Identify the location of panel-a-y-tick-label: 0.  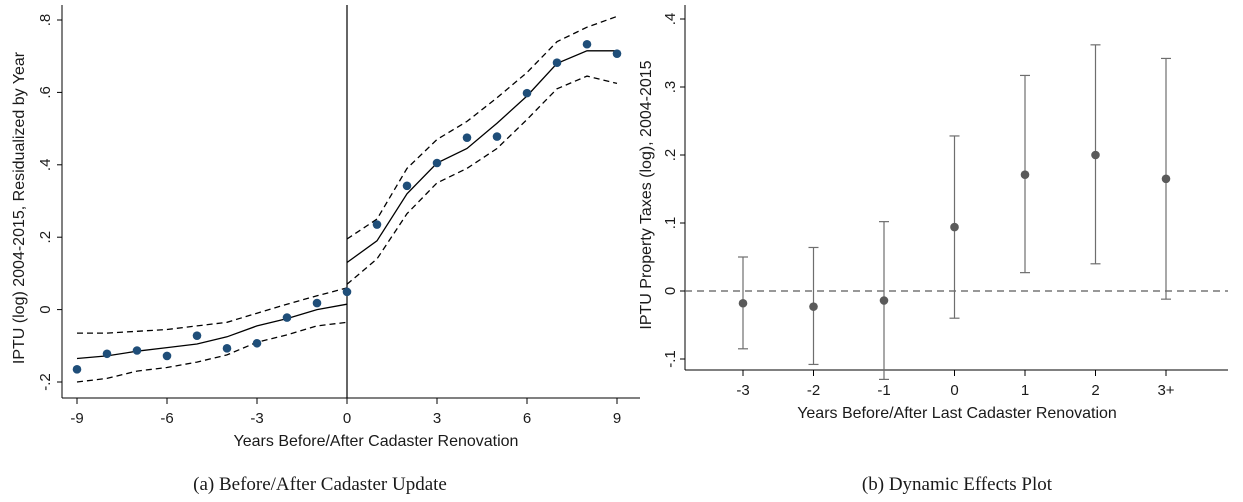
(45, 309).